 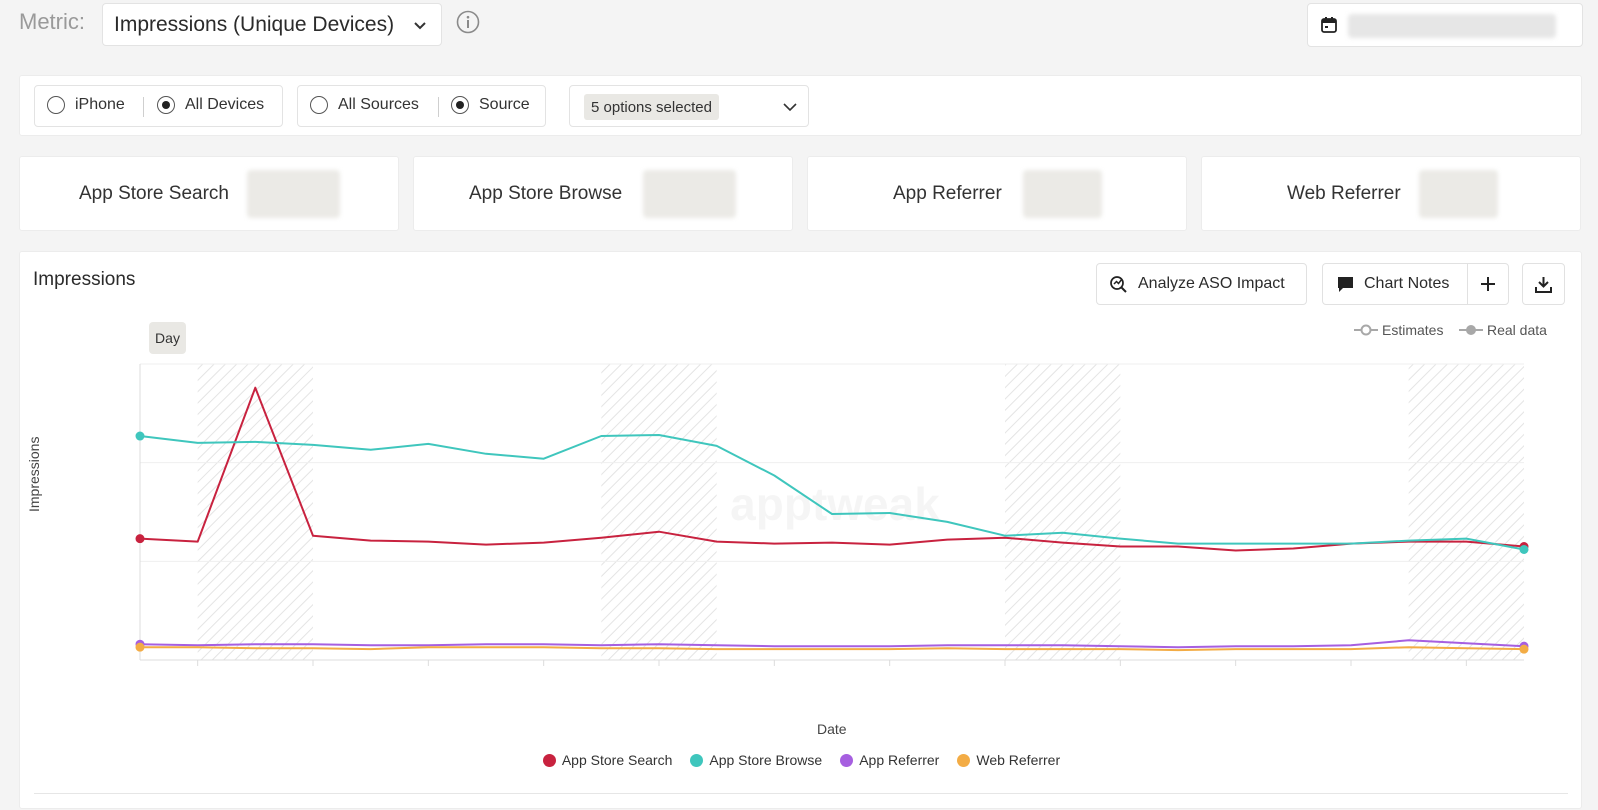 What do you see at coordinates (52, 21) in the screenshot?
I see `metric-label: Metric:` at bounding box center [52, 21].